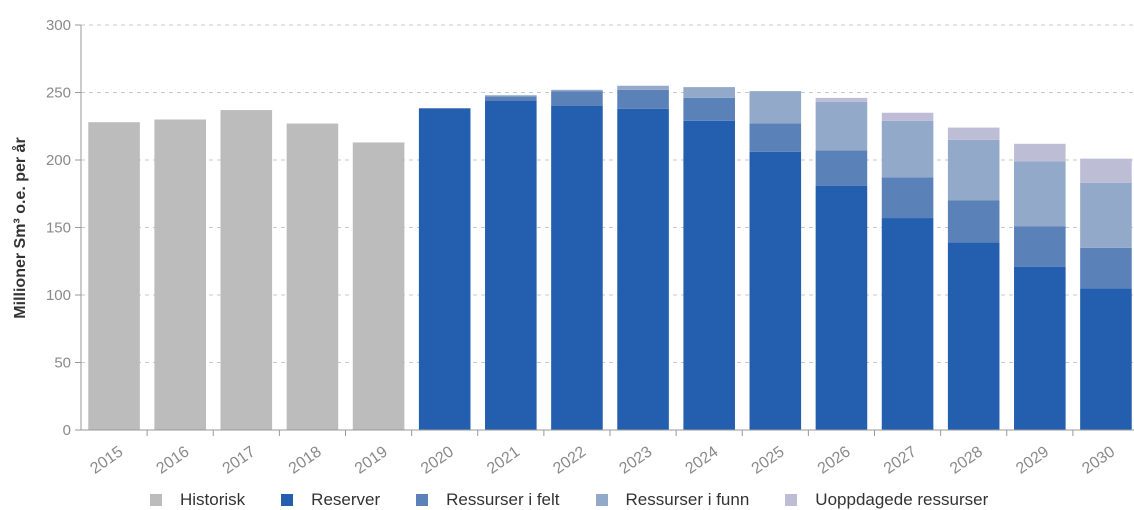 The image size is (1134, 510). Describe the element at coordinates (775, 107) in the screenshot. I see `bar-ressurser-i-funn-2025` at that location.